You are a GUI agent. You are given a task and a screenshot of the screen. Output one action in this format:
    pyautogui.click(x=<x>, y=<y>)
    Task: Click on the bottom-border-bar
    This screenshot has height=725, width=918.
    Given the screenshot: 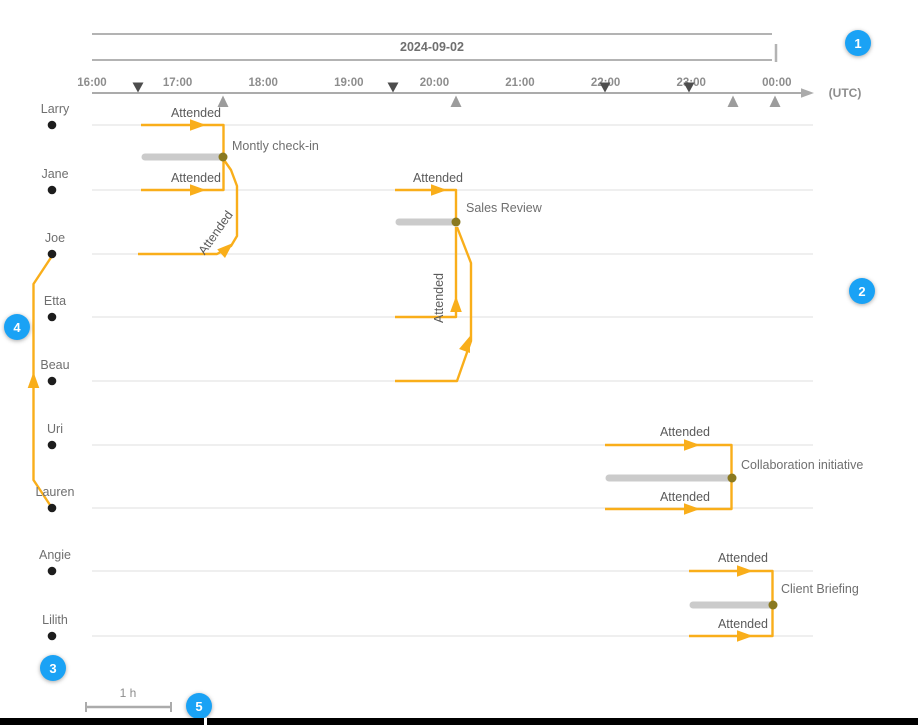 What is the action you would take?
    pyautogui.click(x=459, y=721)
    